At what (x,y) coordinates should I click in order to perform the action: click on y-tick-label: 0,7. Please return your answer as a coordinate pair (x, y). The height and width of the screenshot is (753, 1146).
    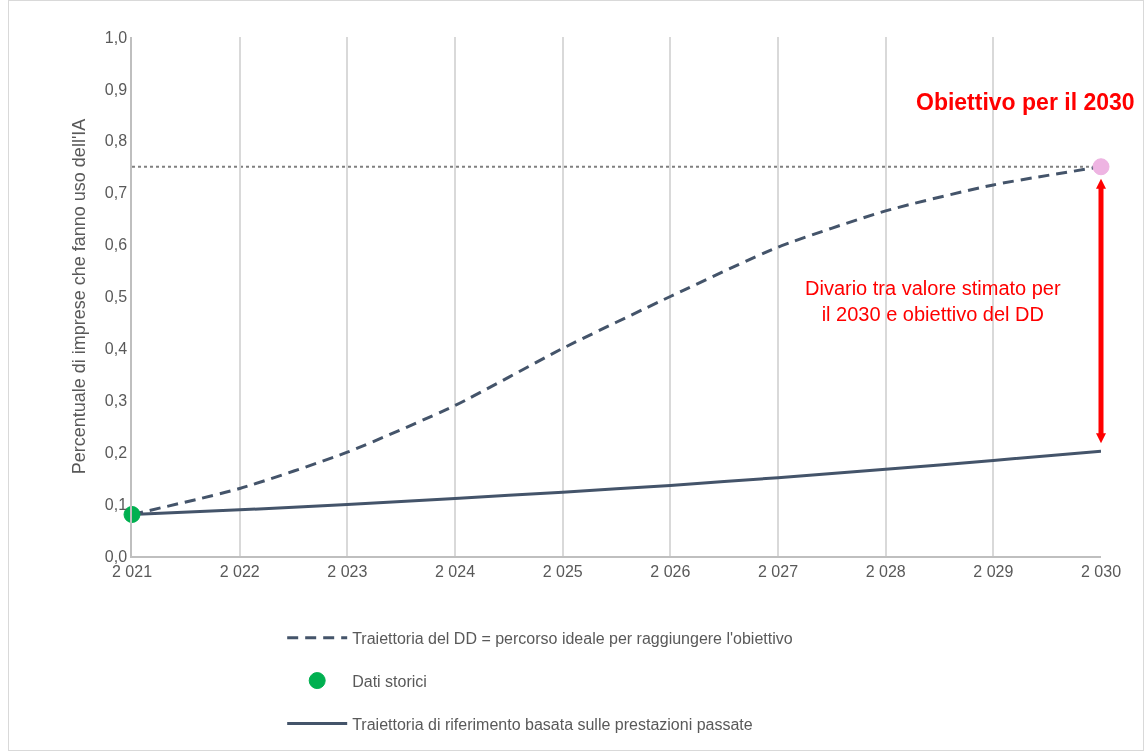
    Looking at the image, I should click on (116, 193).